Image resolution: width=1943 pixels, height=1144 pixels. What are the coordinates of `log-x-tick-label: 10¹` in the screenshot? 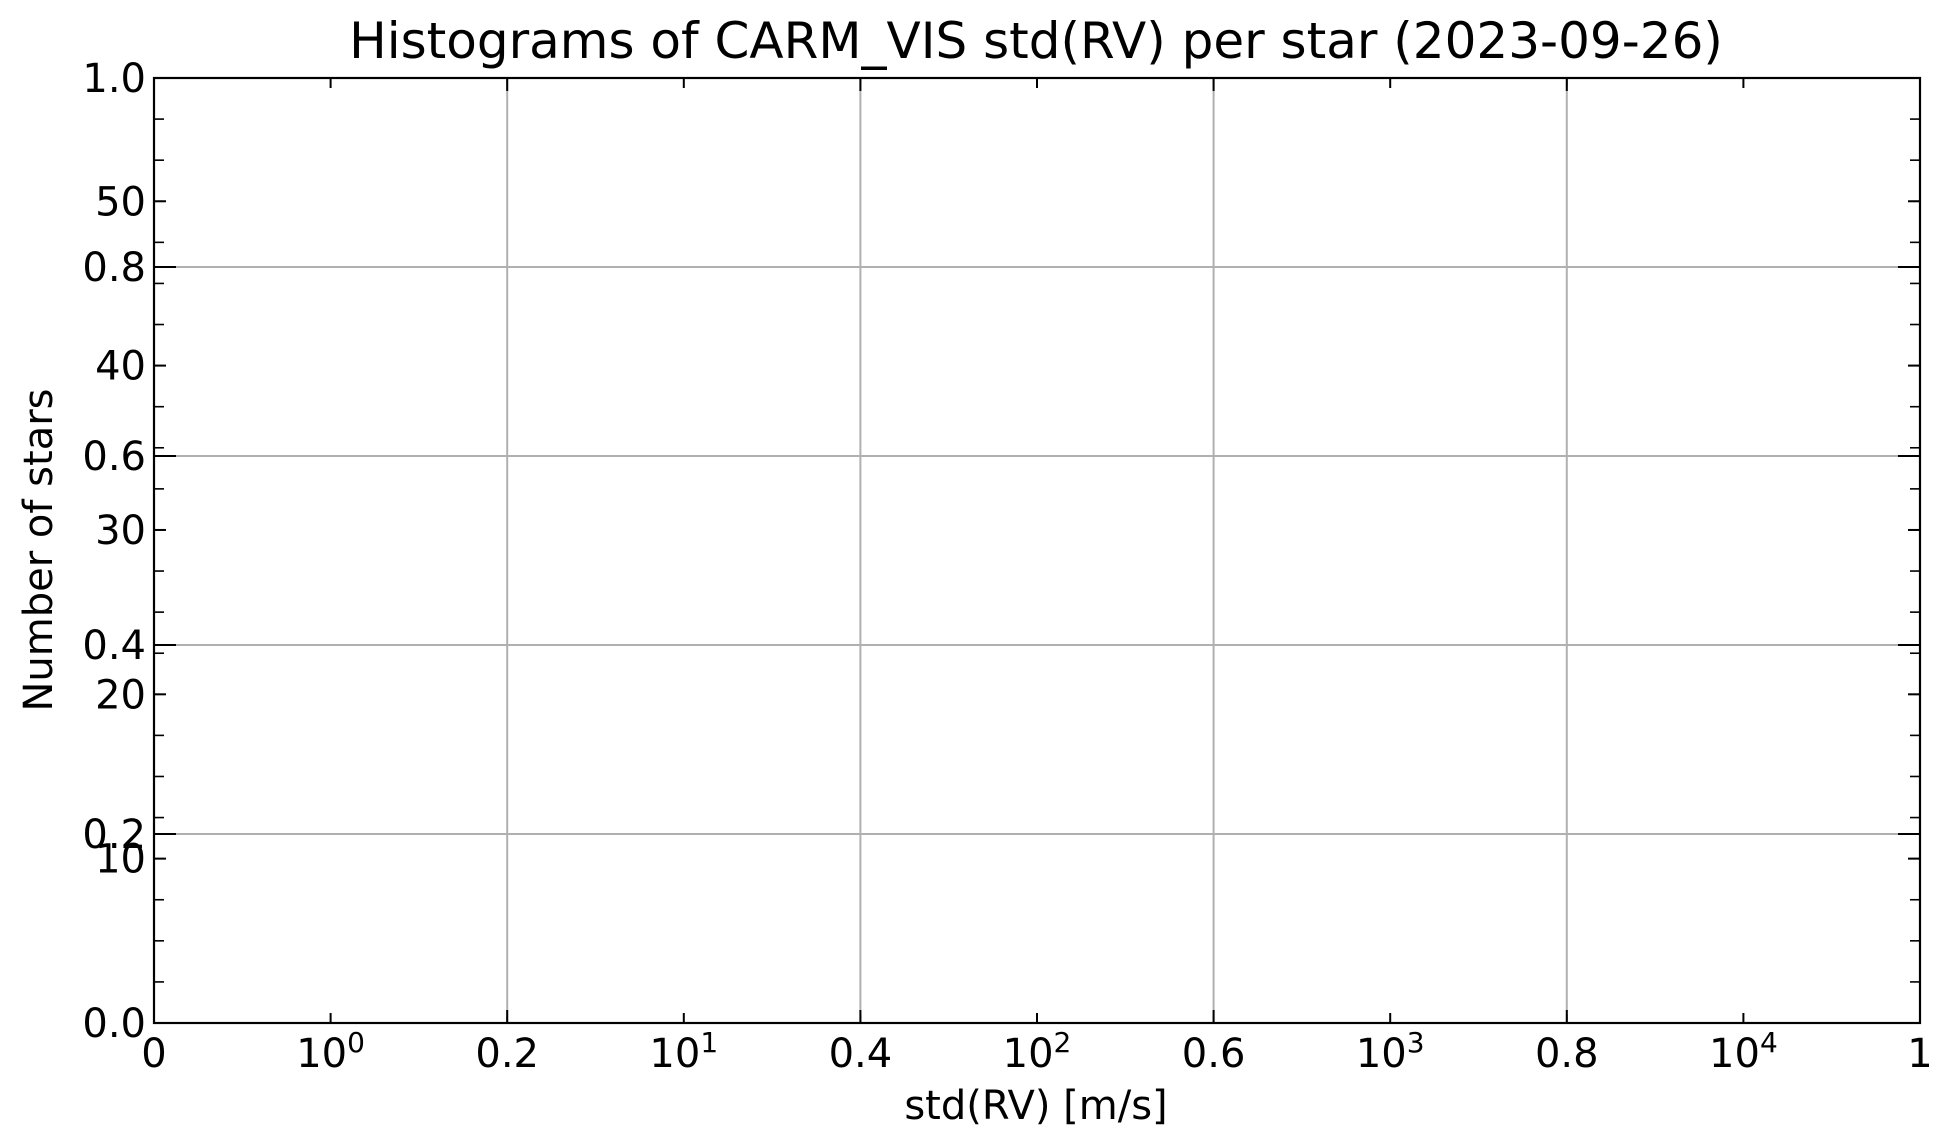 It's located at (683, 1051).